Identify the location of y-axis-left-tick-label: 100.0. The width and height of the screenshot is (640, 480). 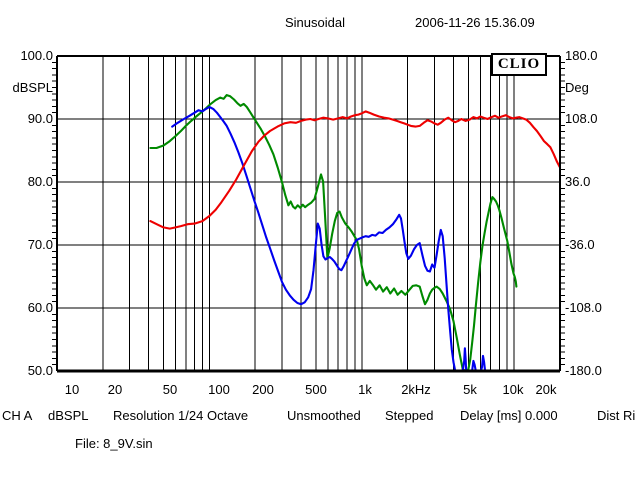
(36, 55).